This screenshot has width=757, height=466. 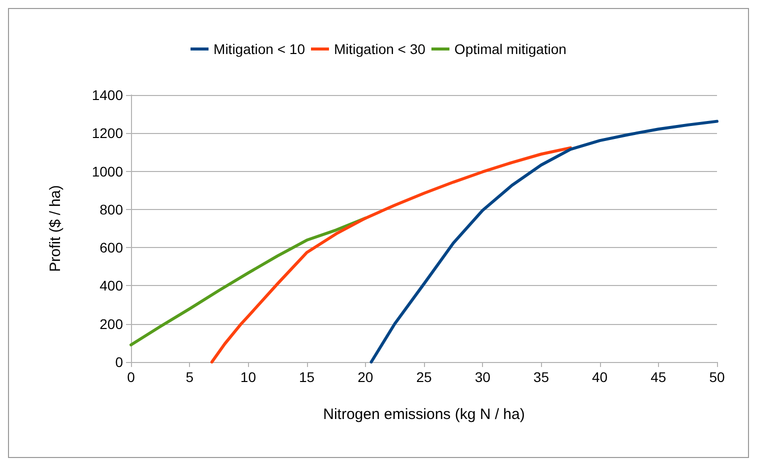 I want to click on y-tick-label: 1400, so click(x=108, y=95).